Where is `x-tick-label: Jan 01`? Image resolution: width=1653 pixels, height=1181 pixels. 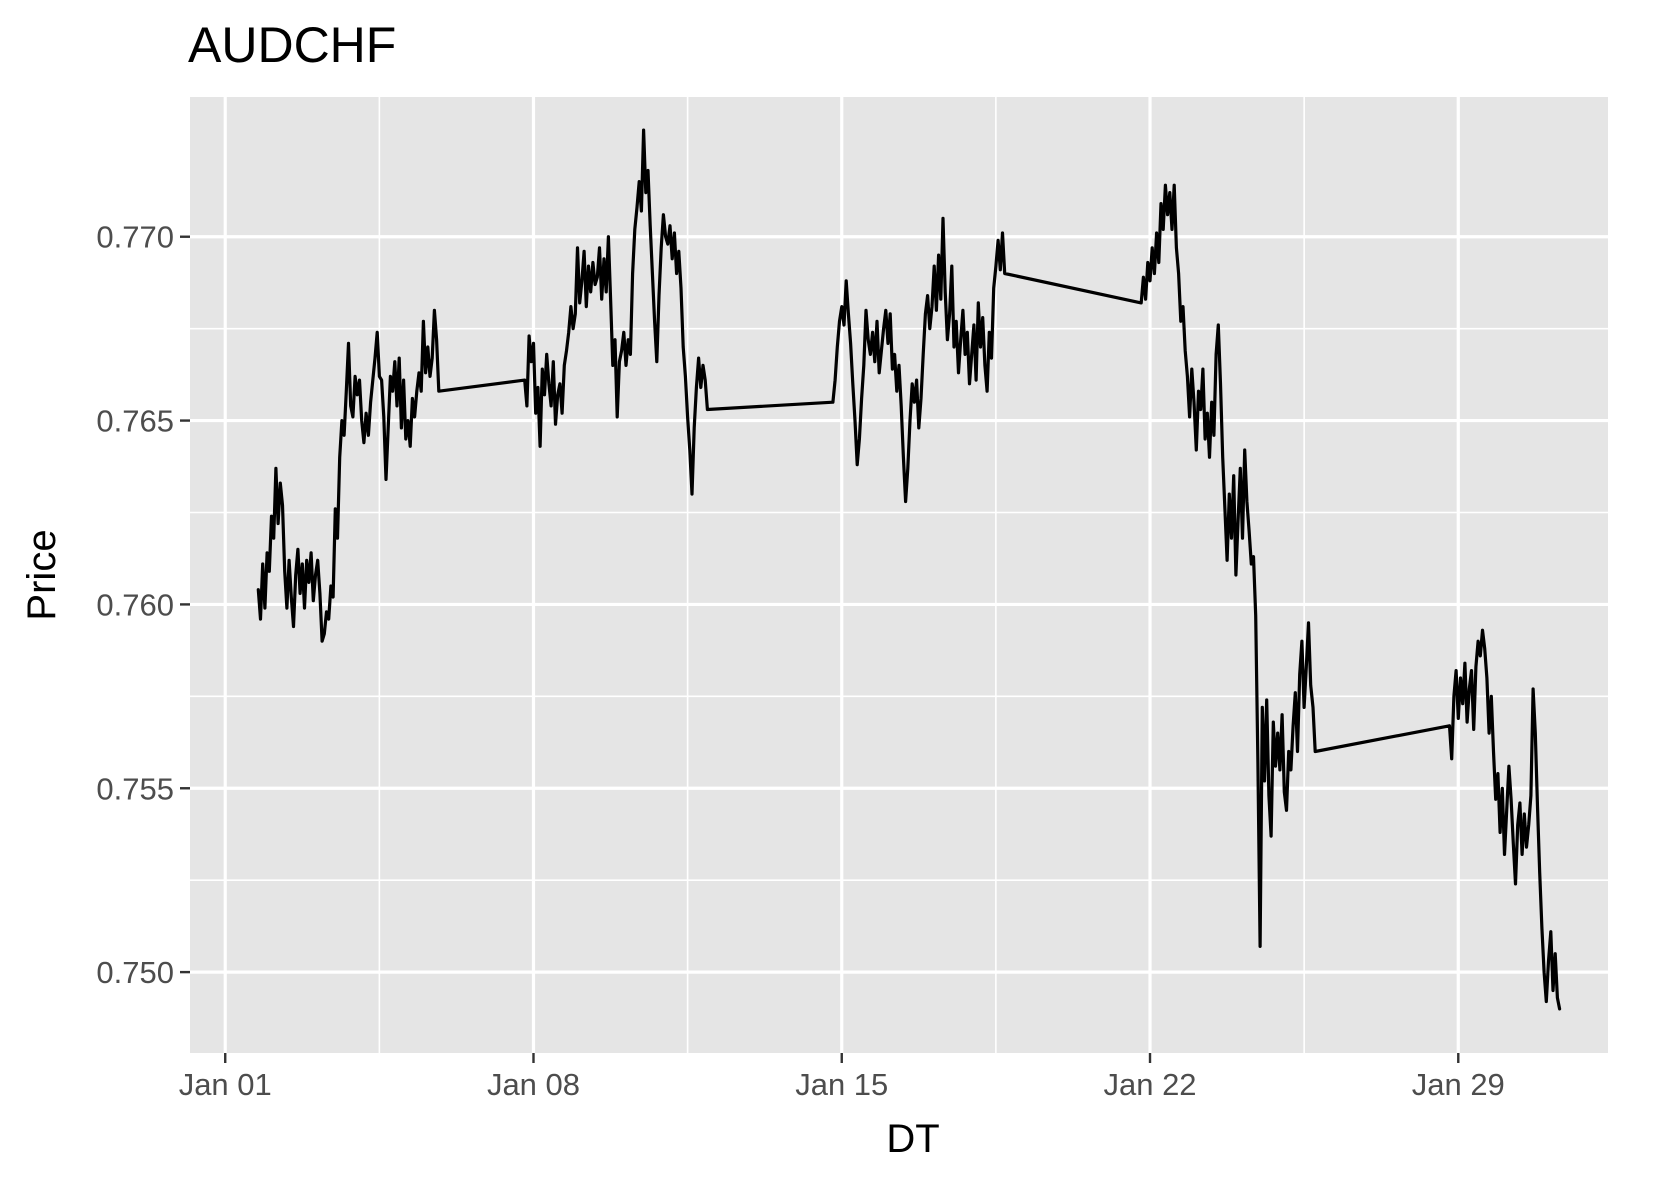
x-tick-label: Jan 01 is located at coordinates (225, 1084).